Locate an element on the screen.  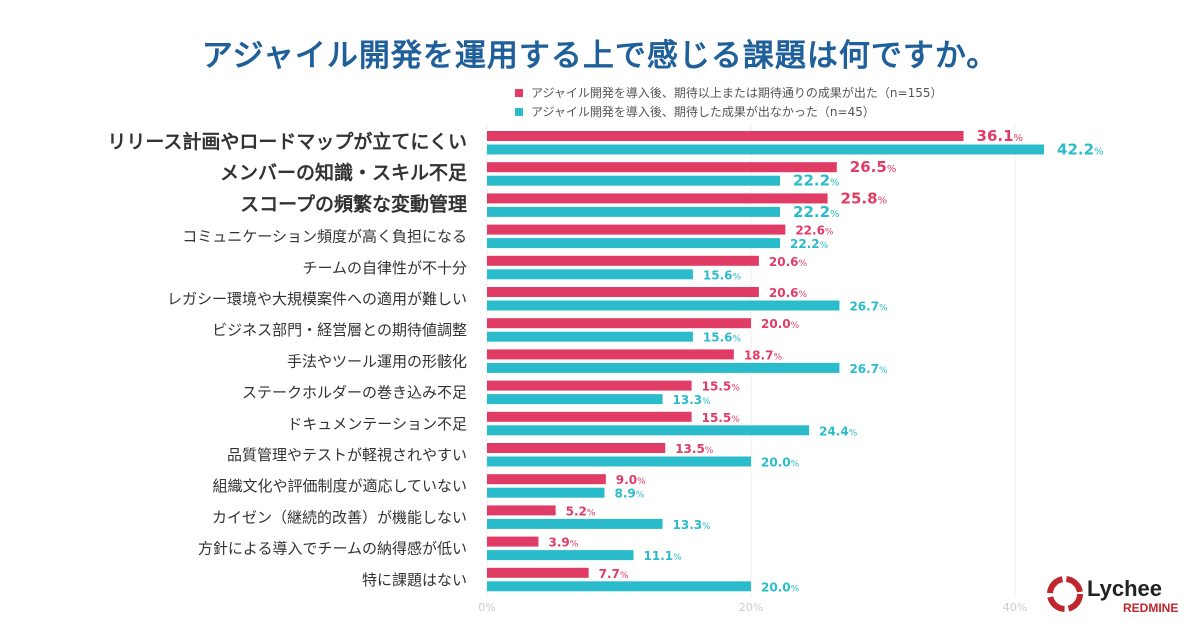
data-label: 18.7% is located at coordinates (763, 355).